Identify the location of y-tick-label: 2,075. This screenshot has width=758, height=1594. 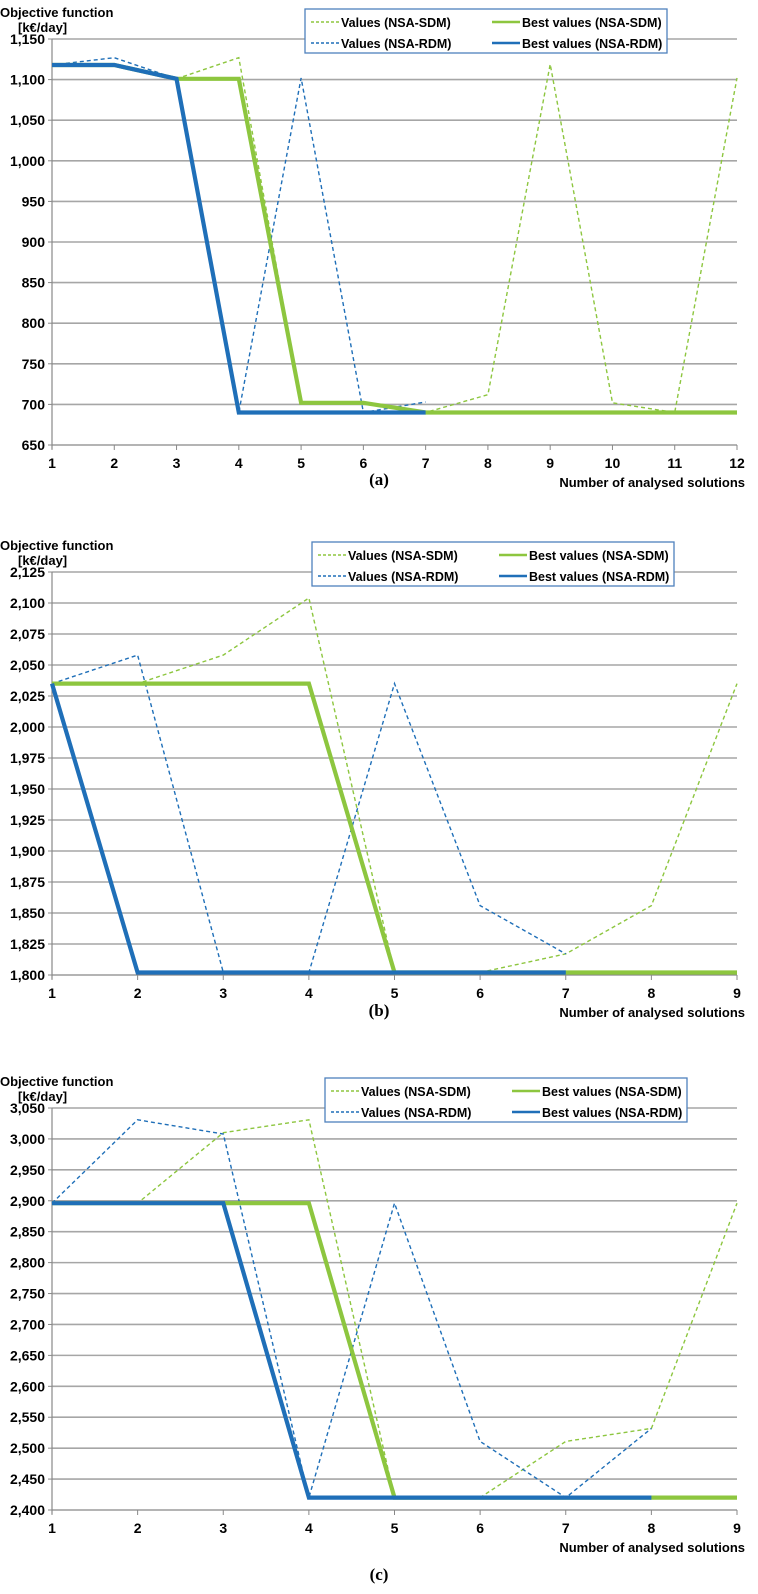
(27, 634).